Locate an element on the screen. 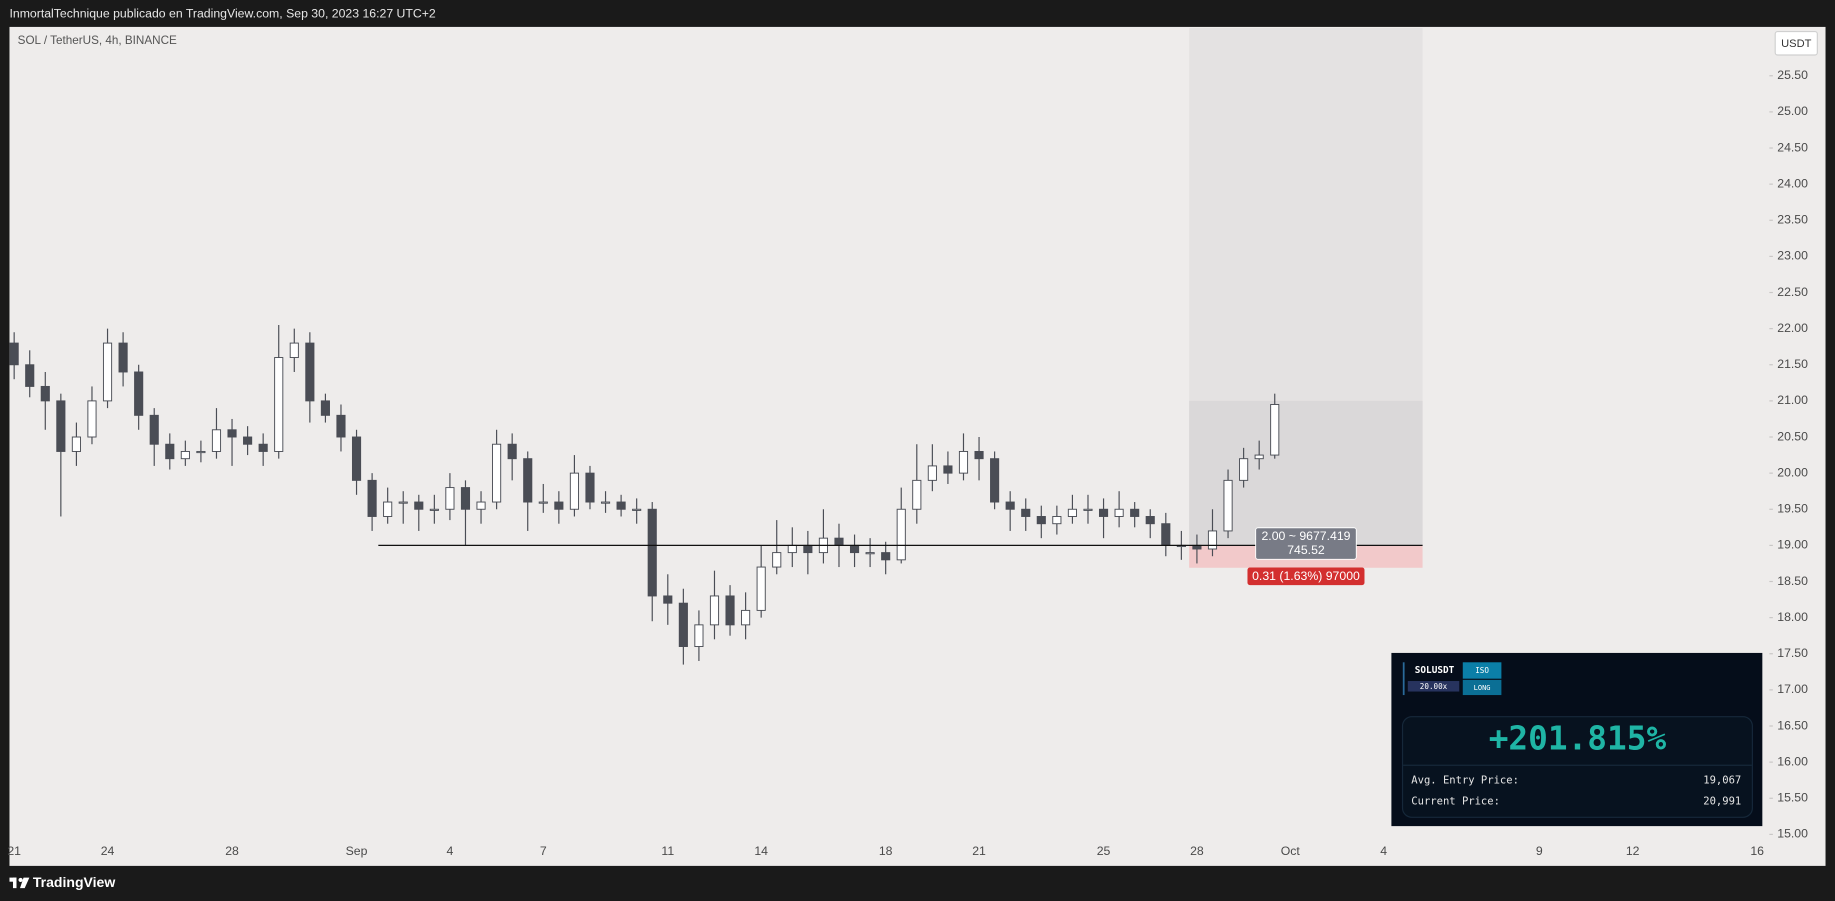  y-tick-label: 22.00 is located at coordinates (1792, 328).